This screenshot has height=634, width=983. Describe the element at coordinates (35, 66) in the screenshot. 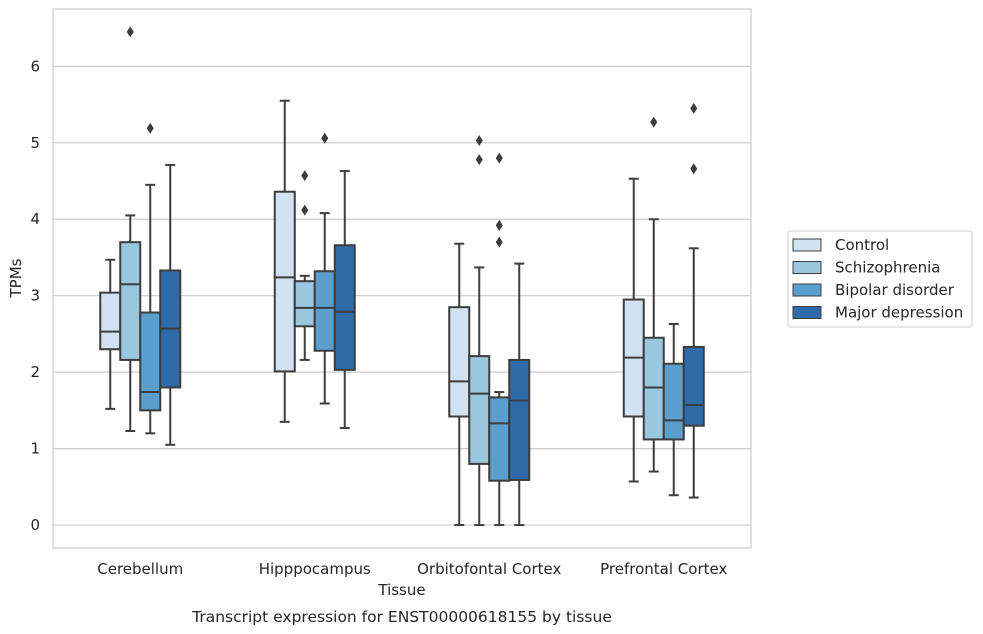

I see `y-tick-label: 6` at that location.